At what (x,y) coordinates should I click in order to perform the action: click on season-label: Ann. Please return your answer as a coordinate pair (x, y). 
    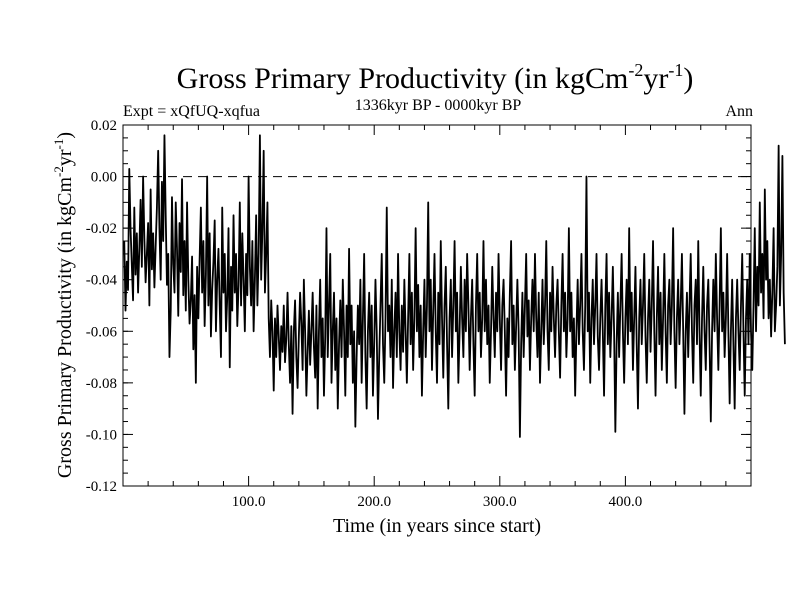
    Looking at the image, I should click on (739, 111).